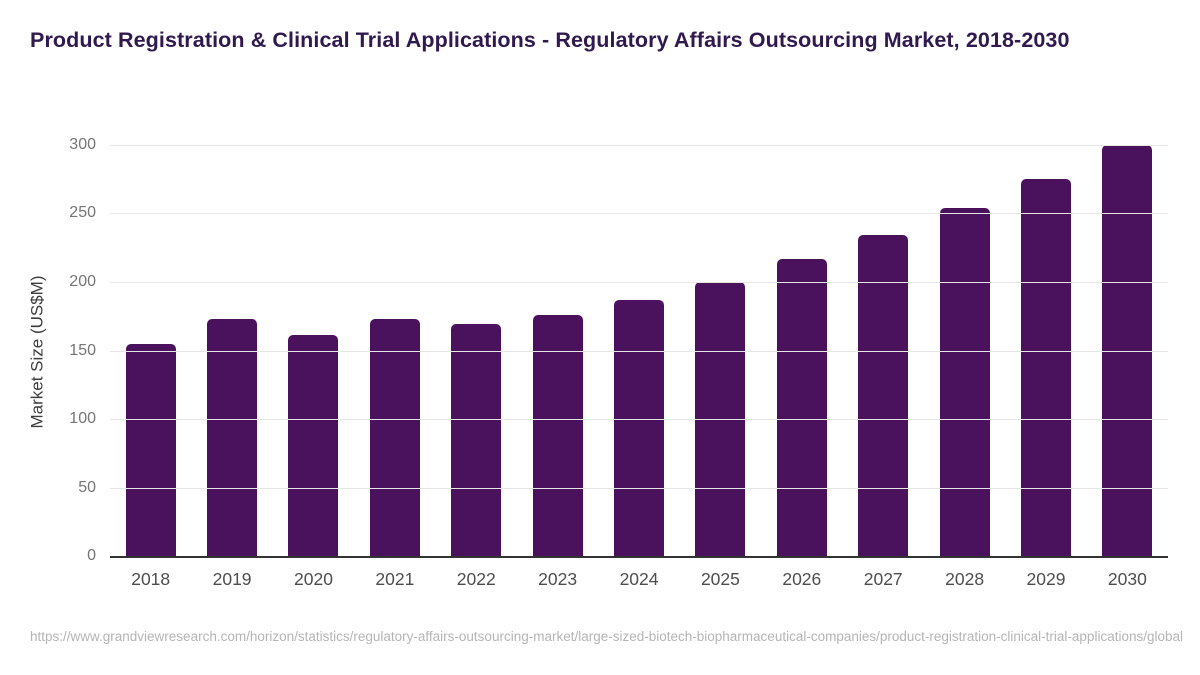  I want to click on y-tick-label: 50, so click(87, 487).